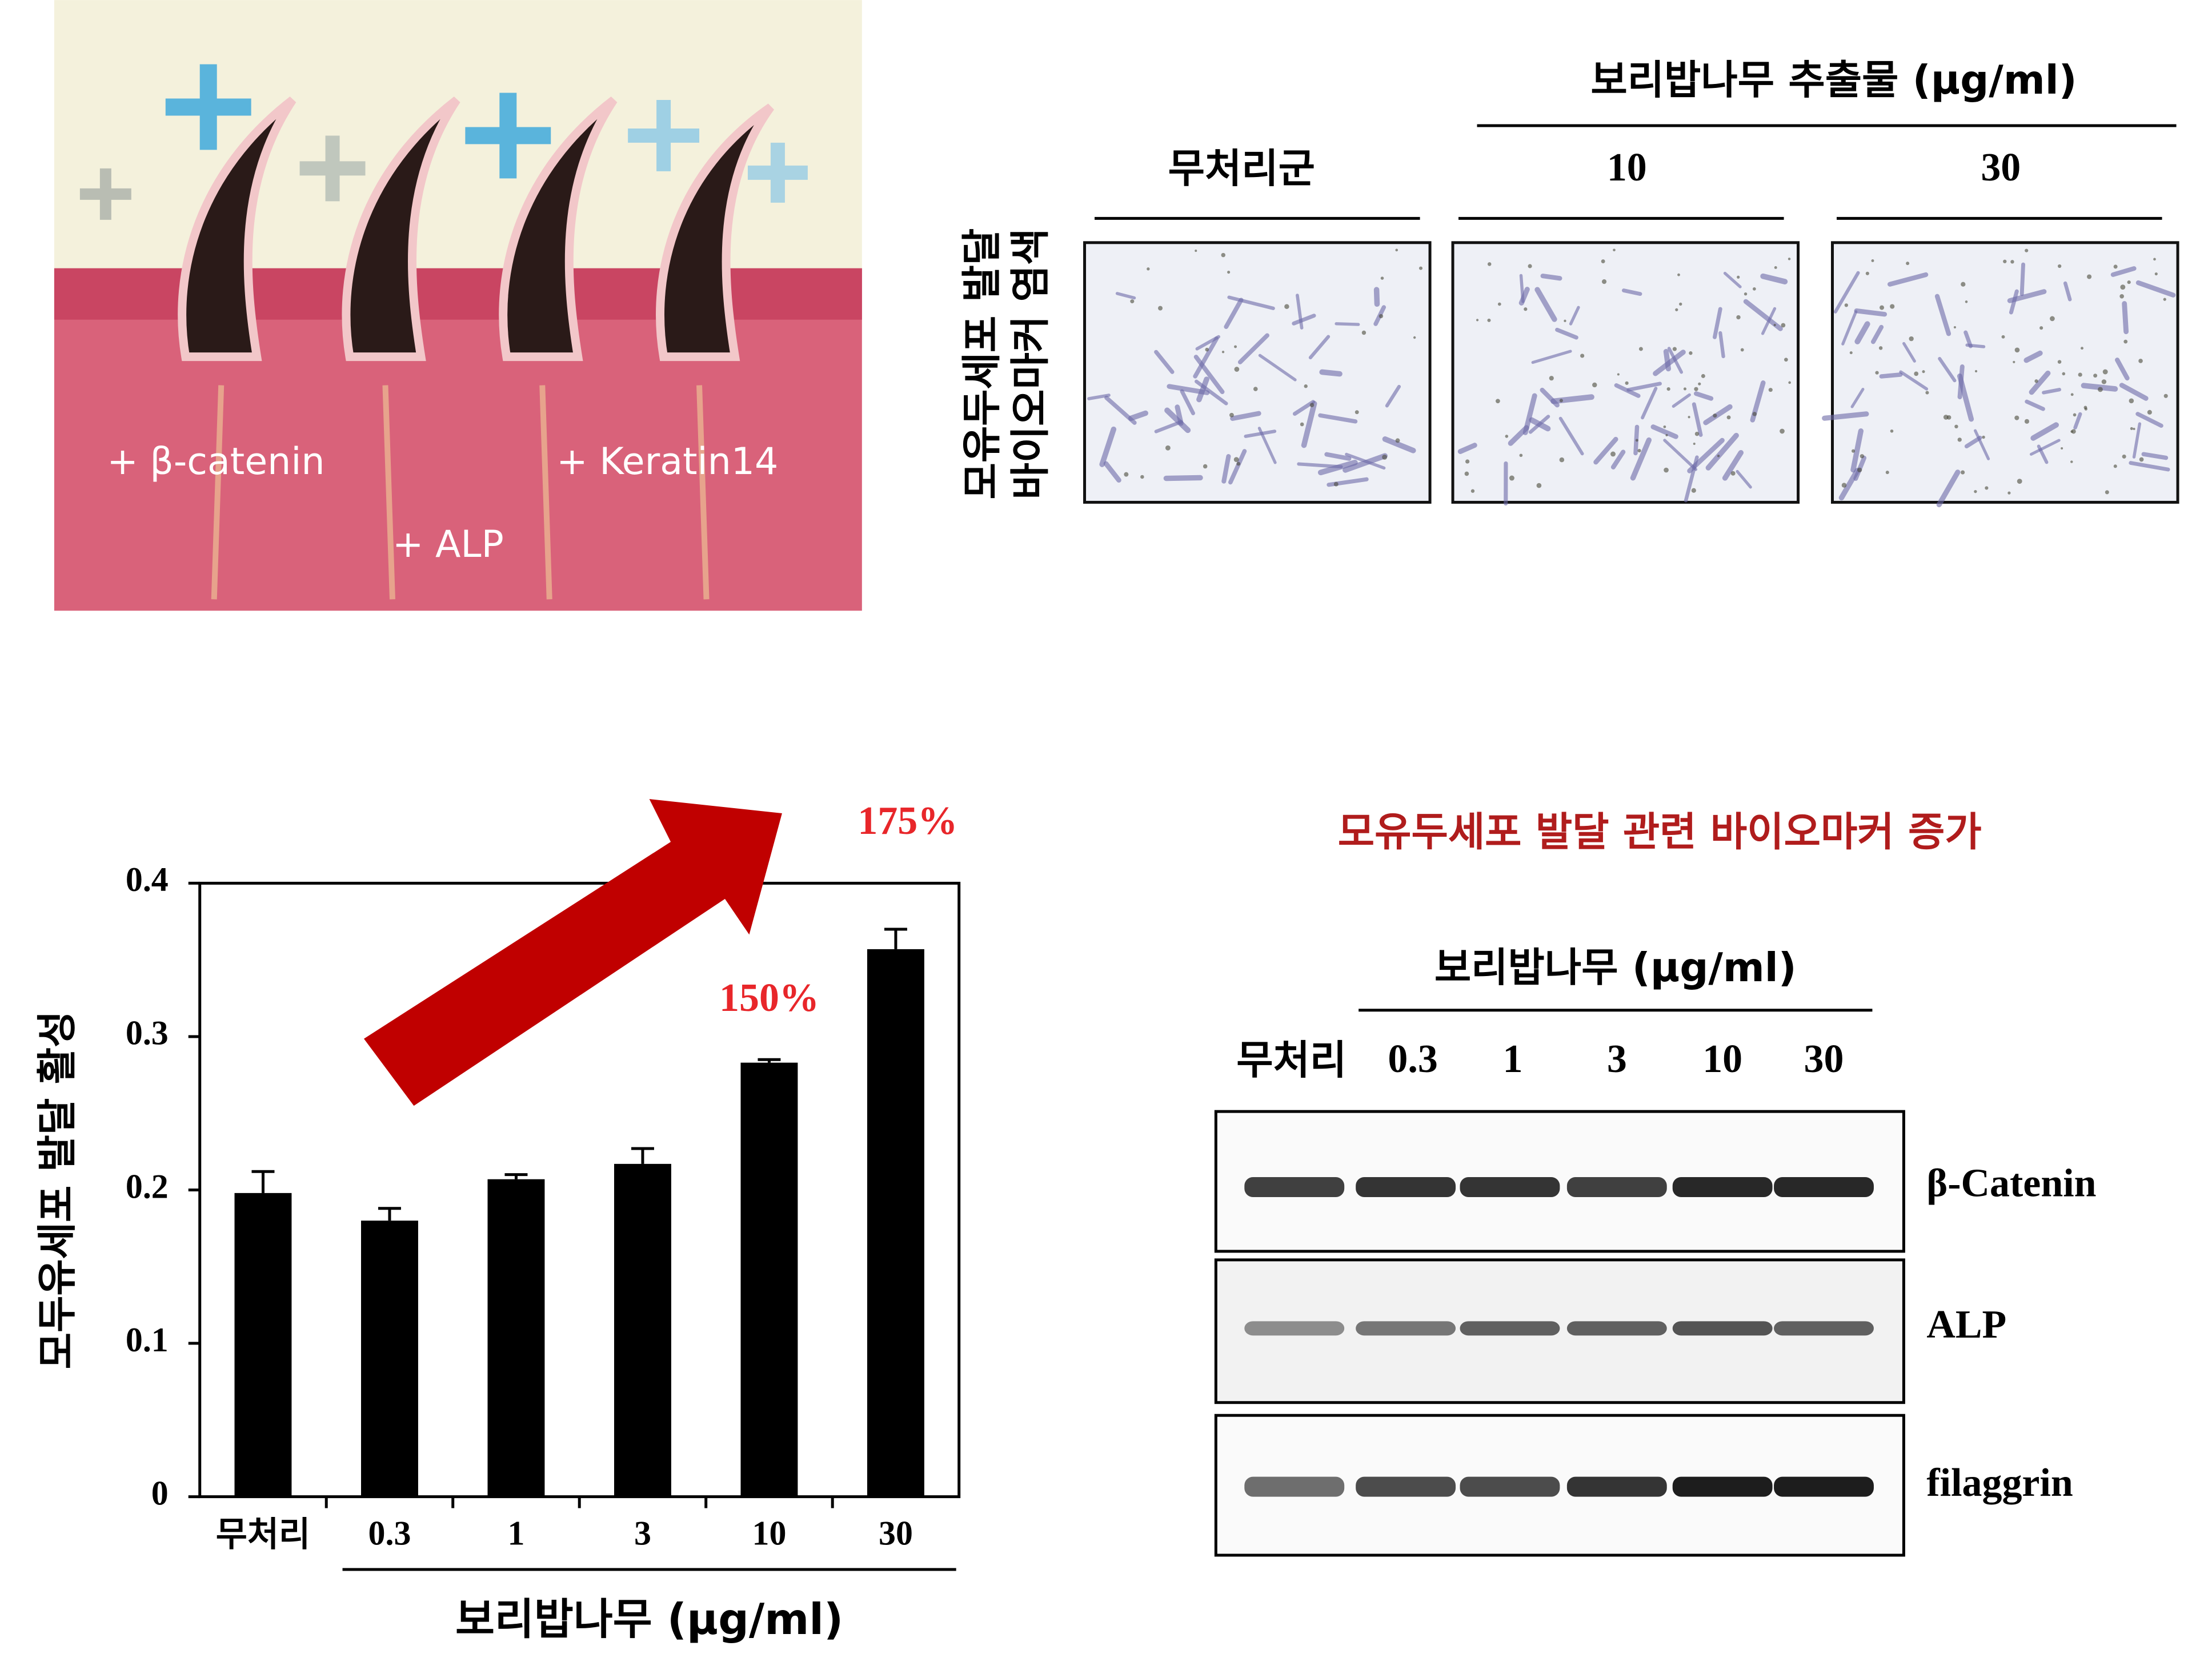  I want to click on lane-label: 10, so click(1722, 1059).